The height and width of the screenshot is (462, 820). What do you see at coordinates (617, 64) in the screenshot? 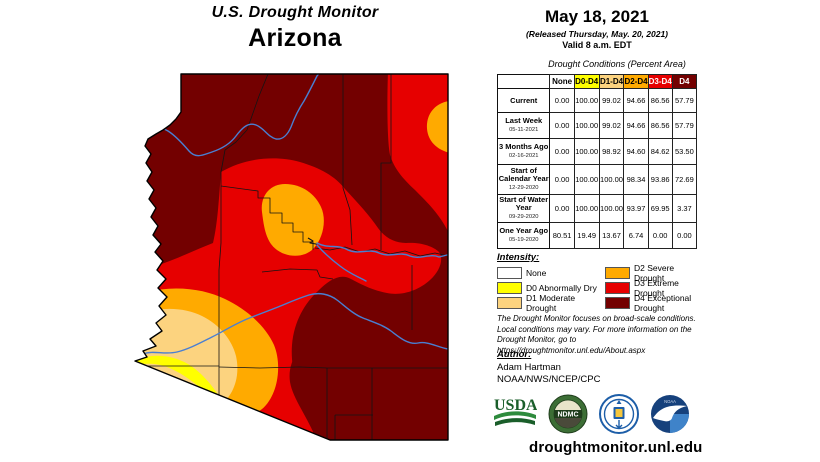
I see `table-caption: Drought Conditions (Percent Area)` at bounding box center [617, 64].